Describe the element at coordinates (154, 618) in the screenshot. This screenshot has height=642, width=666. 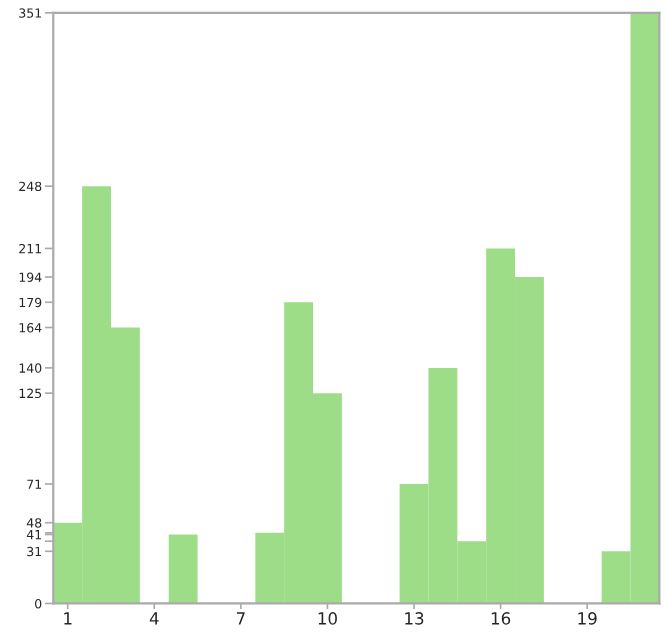
I see `x-tick-label: 4` at that location.